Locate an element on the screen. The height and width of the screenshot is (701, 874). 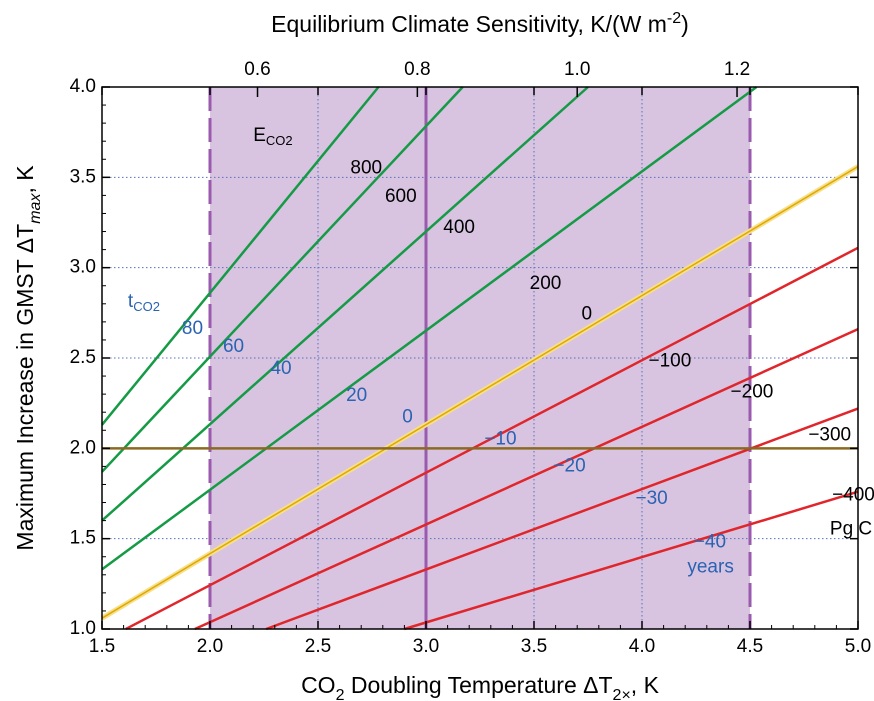
time-label: −40 is located at coordinates (710, 541).